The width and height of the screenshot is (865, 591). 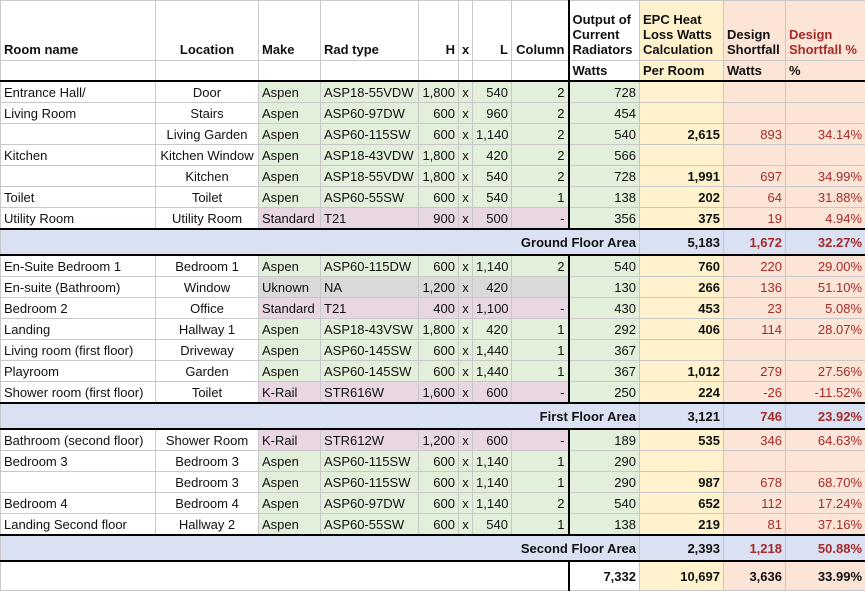 I want to click on rad-type: ASP60-115DW, so click(x=370, y=266).